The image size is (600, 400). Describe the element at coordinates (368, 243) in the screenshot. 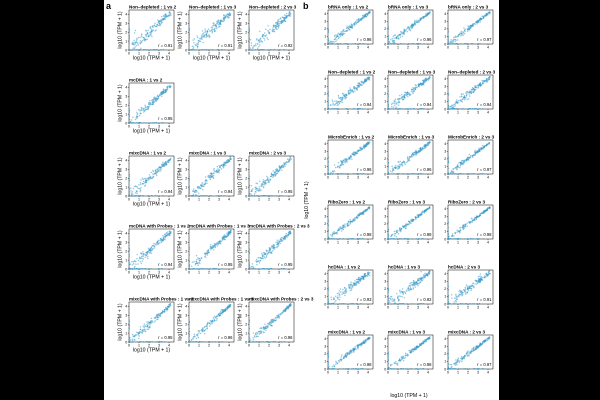

I see `x-tick-label: 4` at that location.